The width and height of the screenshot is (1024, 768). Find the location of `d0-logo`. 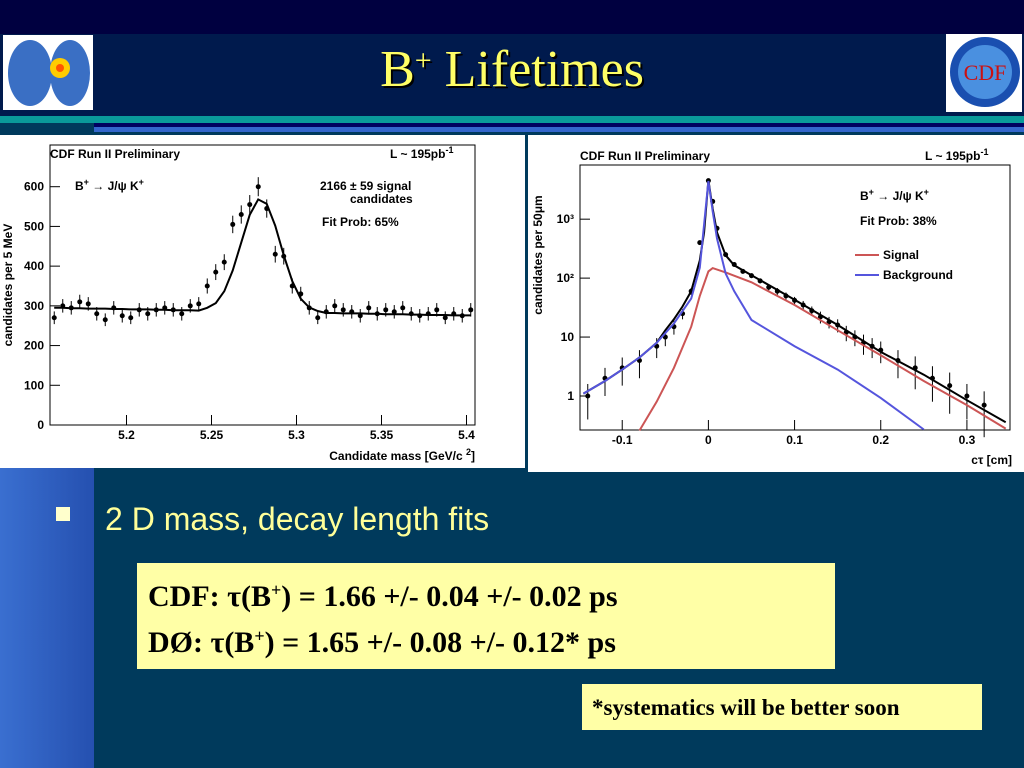

d0-logo is located at coordinates (48, 72).